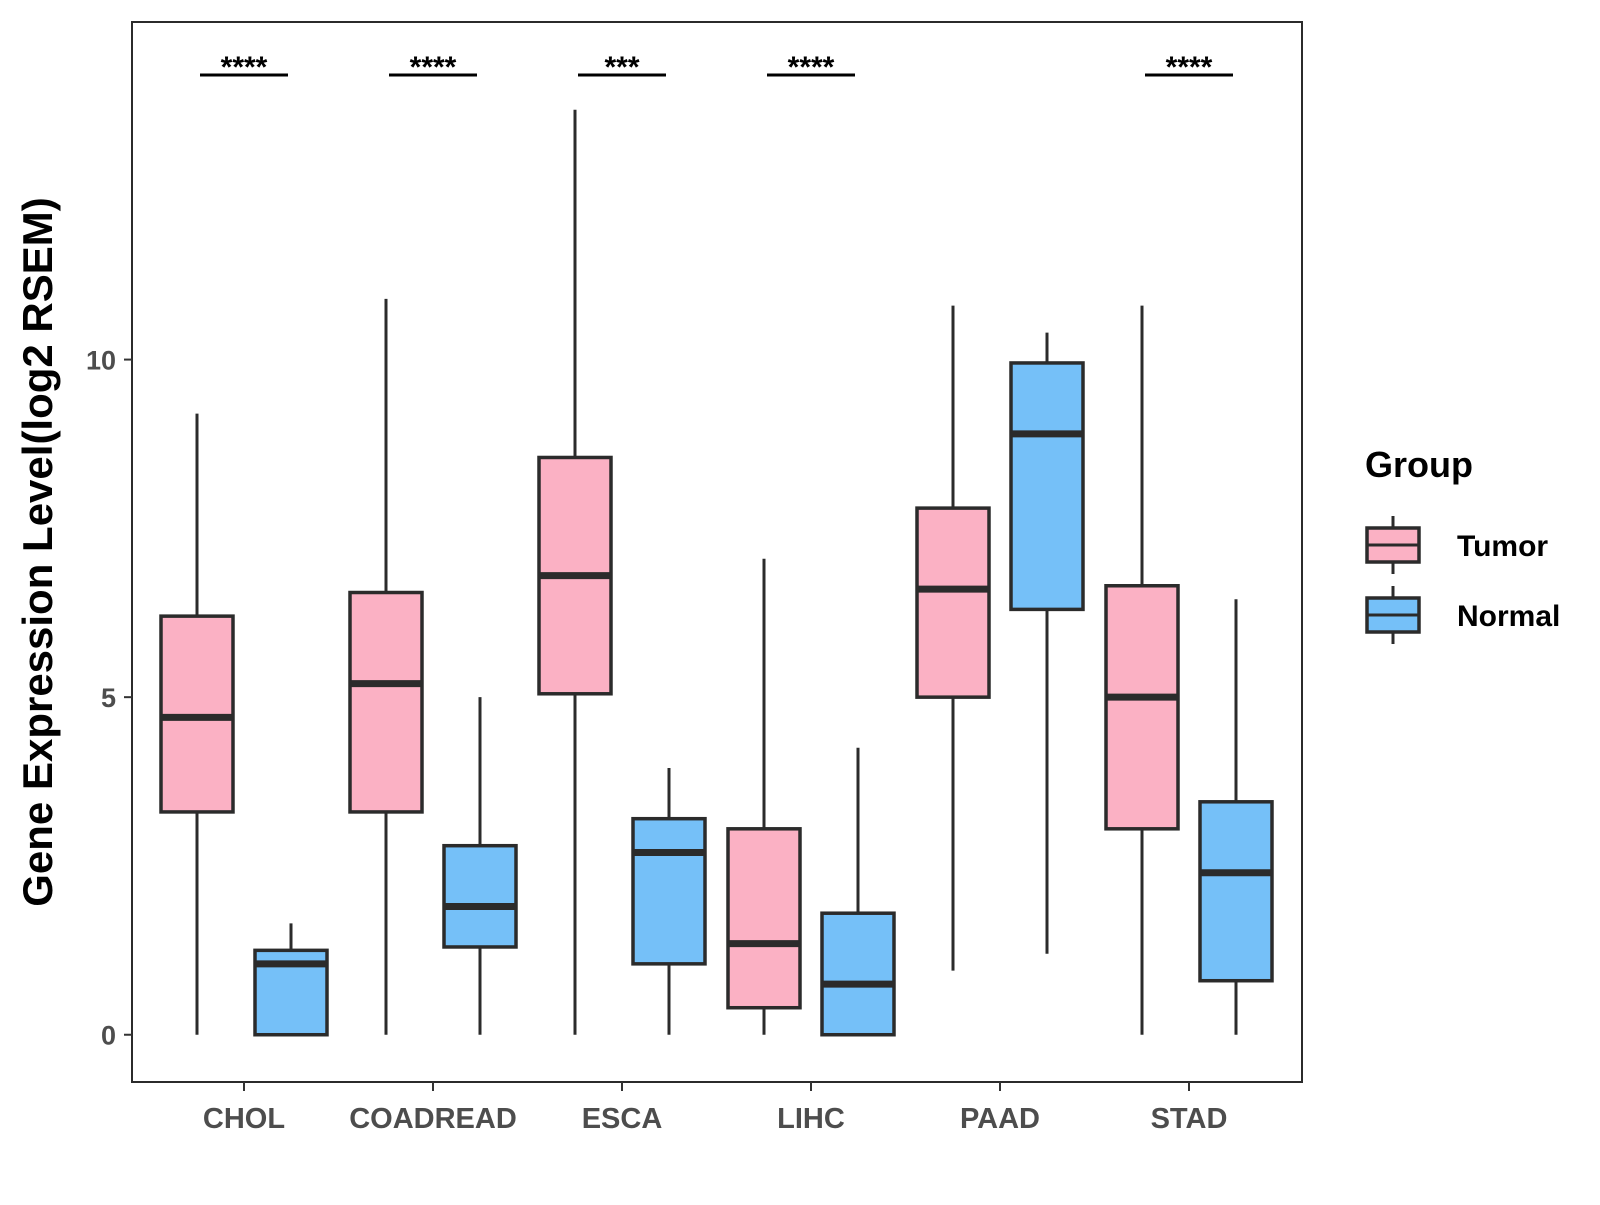 This screenshot has height=1205, width=1600. What do you see at coordinates (108, 698) in the screenshot?
I see `y-tick-label-5: 5` at bounding box center [108, 698].